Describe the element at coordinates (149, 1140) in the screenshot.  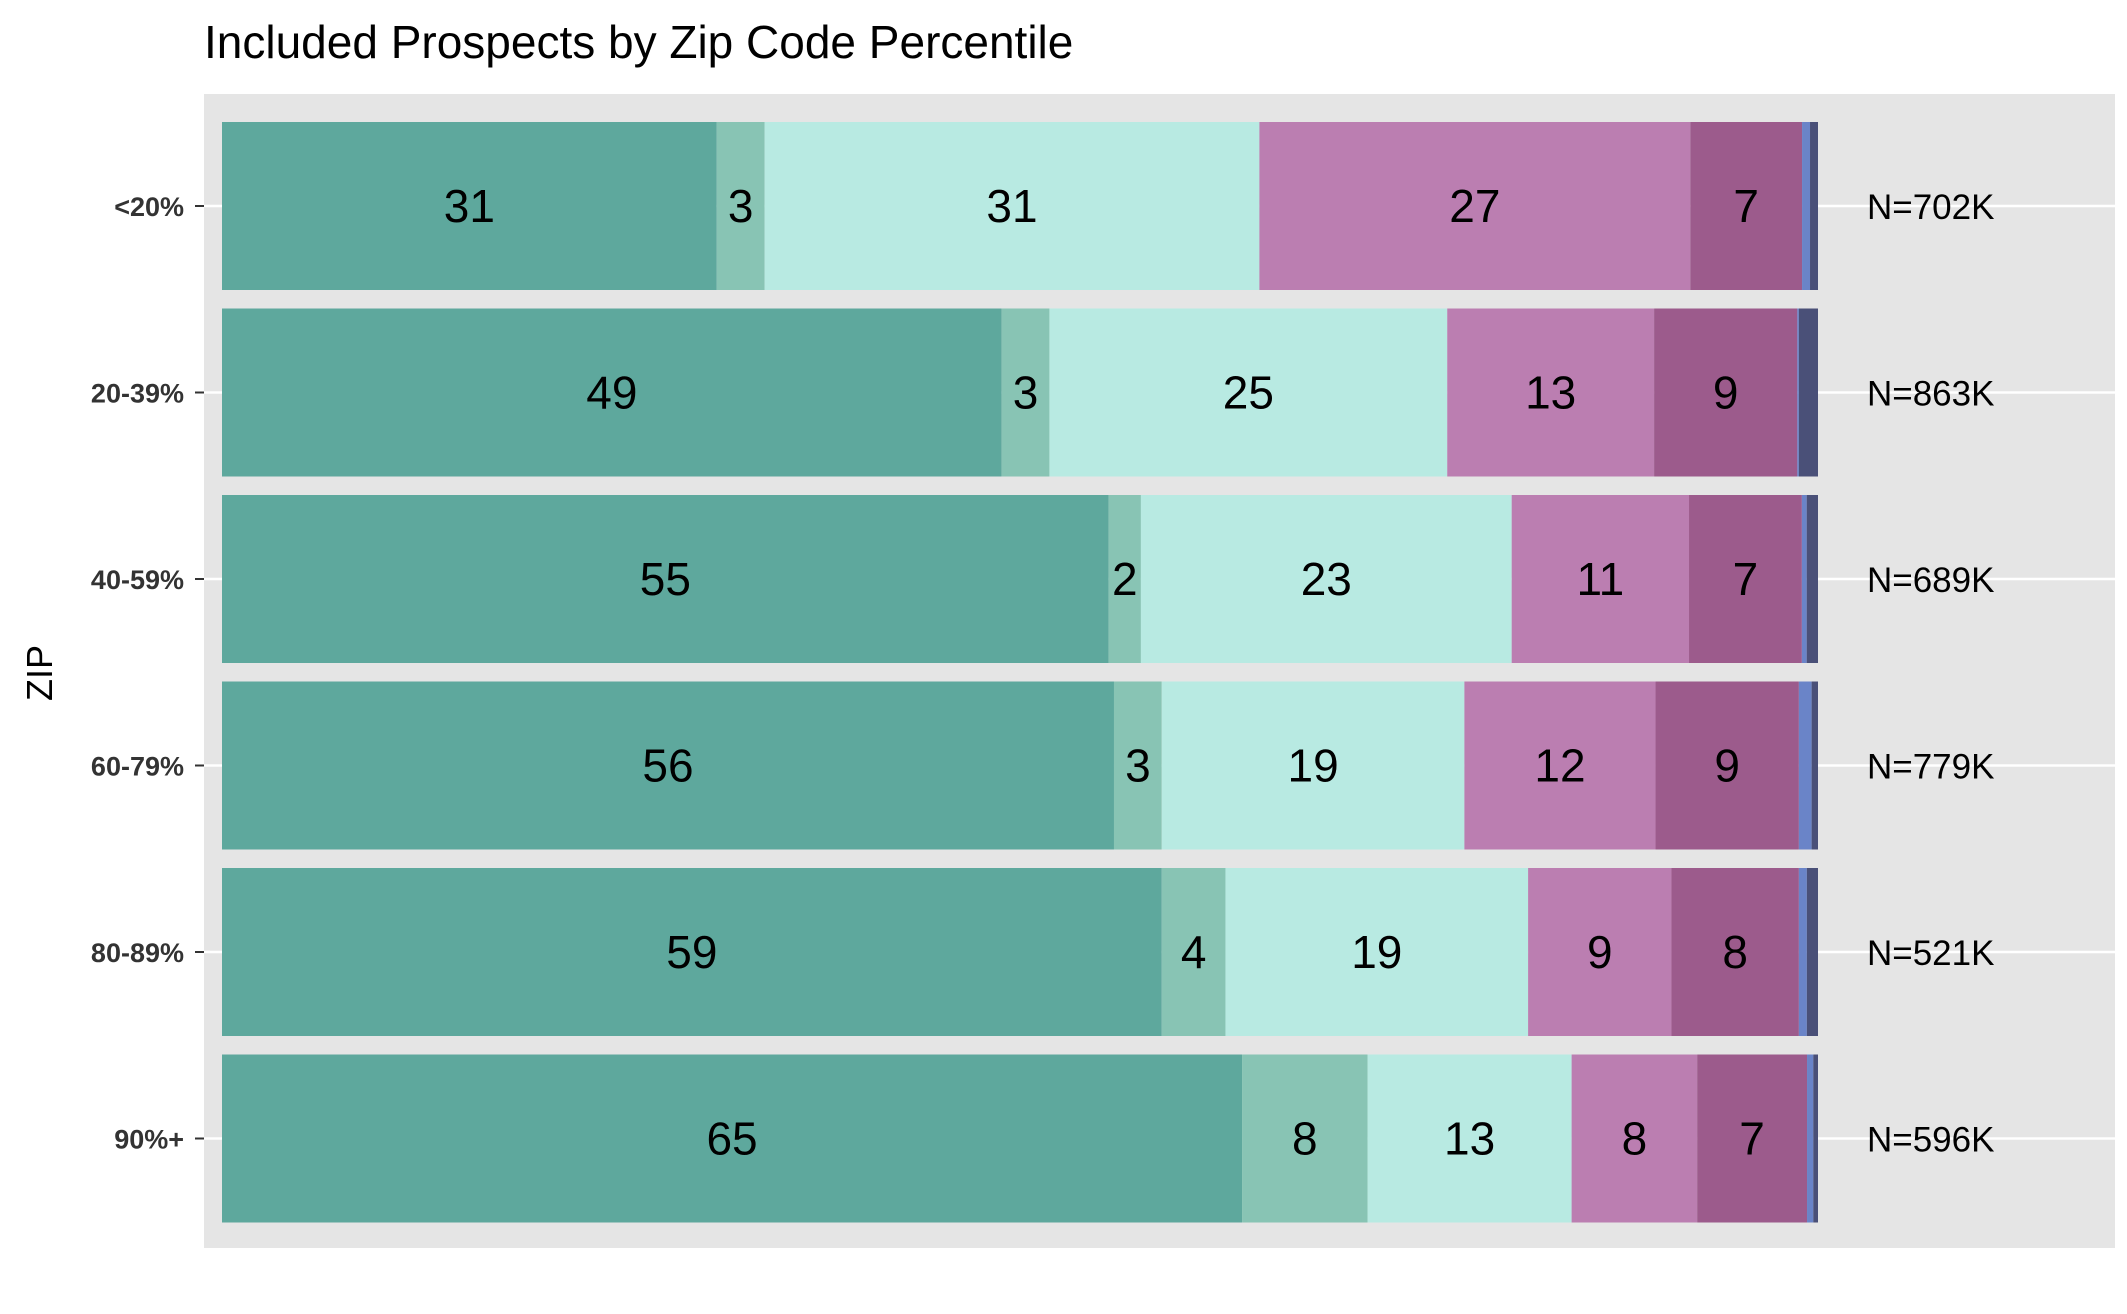
I see `y-tick-label: 90%+` at that location.